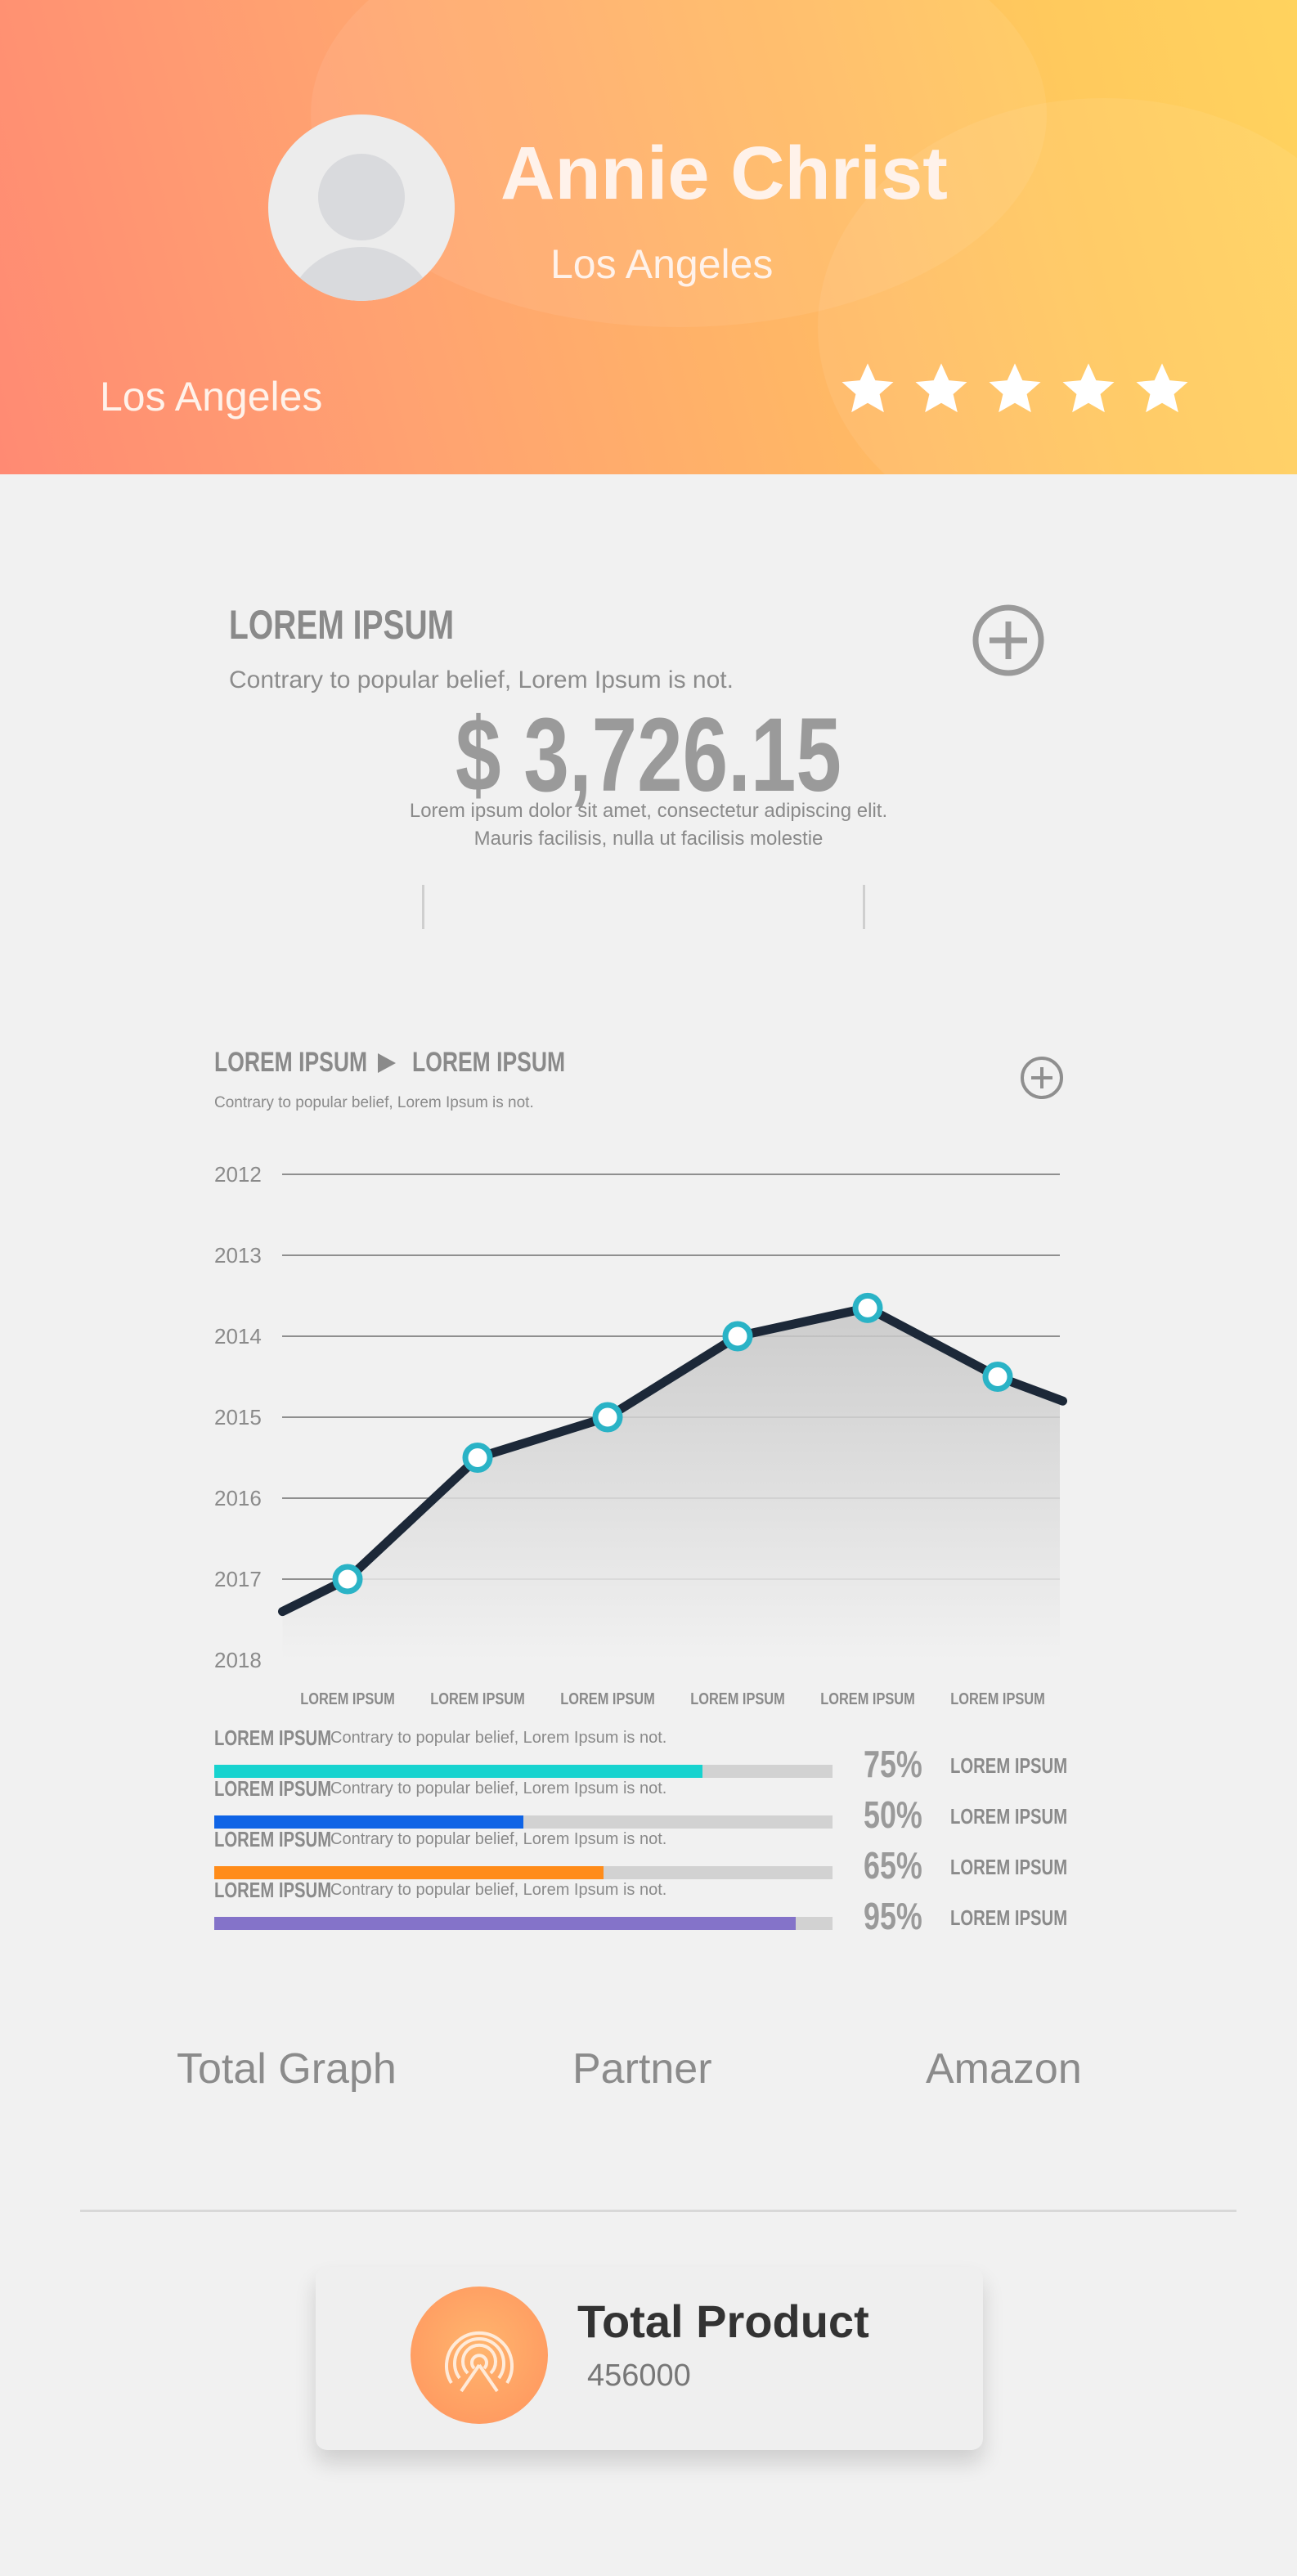 The height and width of the screenshot is (2576, 1297). I want to click on product-value: 456000, so click(639, 2375).